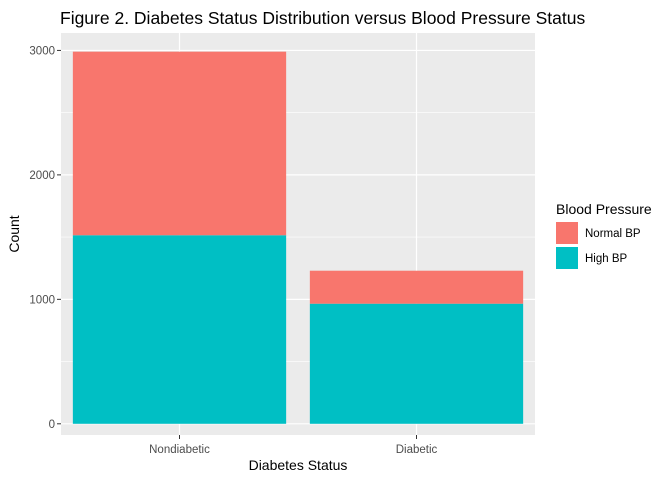  I want to click on x-axis: Nondiabetic Diabetic, so click(293, 445).